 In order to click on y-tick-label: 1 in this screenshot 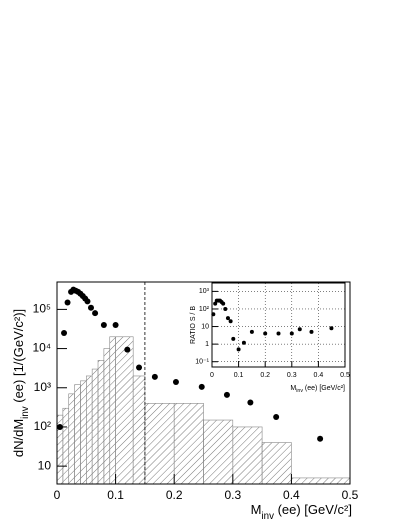, I will do `click(207, 344)`.